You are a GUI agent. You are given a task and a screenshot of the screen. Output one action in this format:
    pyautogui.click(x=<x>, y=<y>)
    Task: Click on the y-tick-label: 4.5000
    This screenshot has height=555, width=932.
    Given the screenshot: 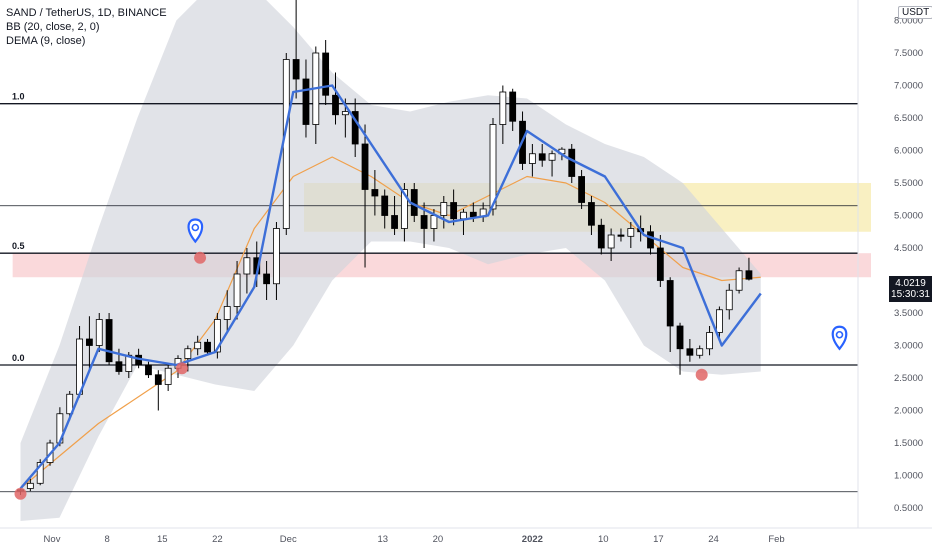 What is the action you would take?
    pyautogui.click(x=908, y=248)
    